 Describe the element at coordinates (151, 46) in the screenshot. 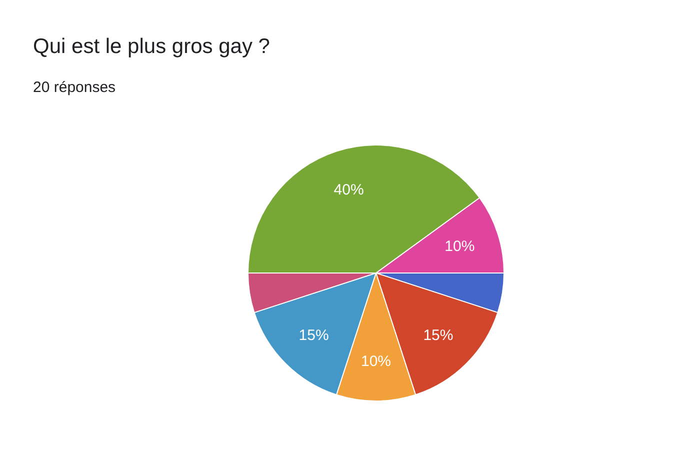

I see `chart-title: Qui est le plus gros gay ?` at that location.